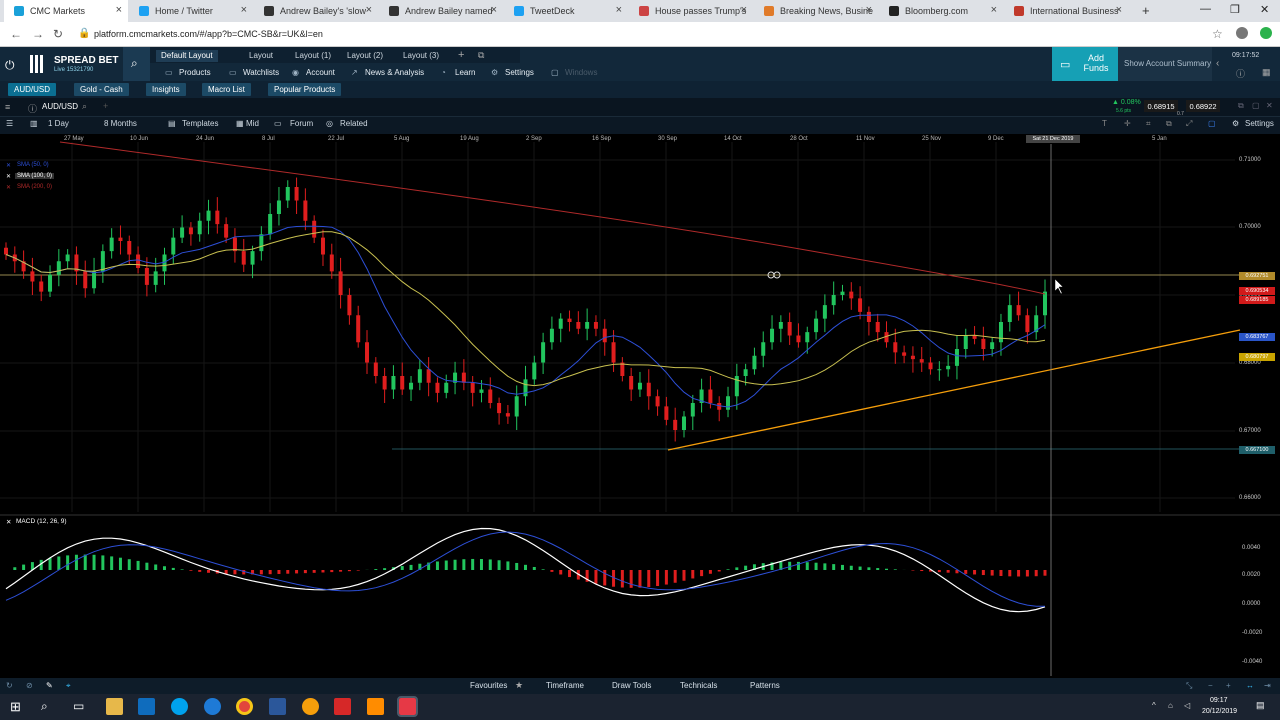 The height and width of the screenshot is (720, 1280). What do you see at coordinates (261, 72) in the screenshot?
I see `menu-watchlists: Watchlists` at bounding box center [261, 72].